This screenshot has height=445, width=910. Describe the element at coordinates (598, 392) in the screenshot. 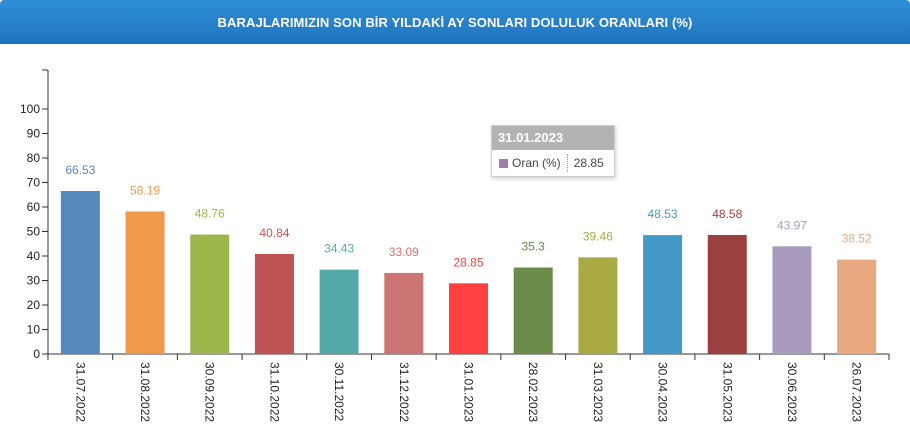

I see `x-tick-label: 31.03.2023` at that location.